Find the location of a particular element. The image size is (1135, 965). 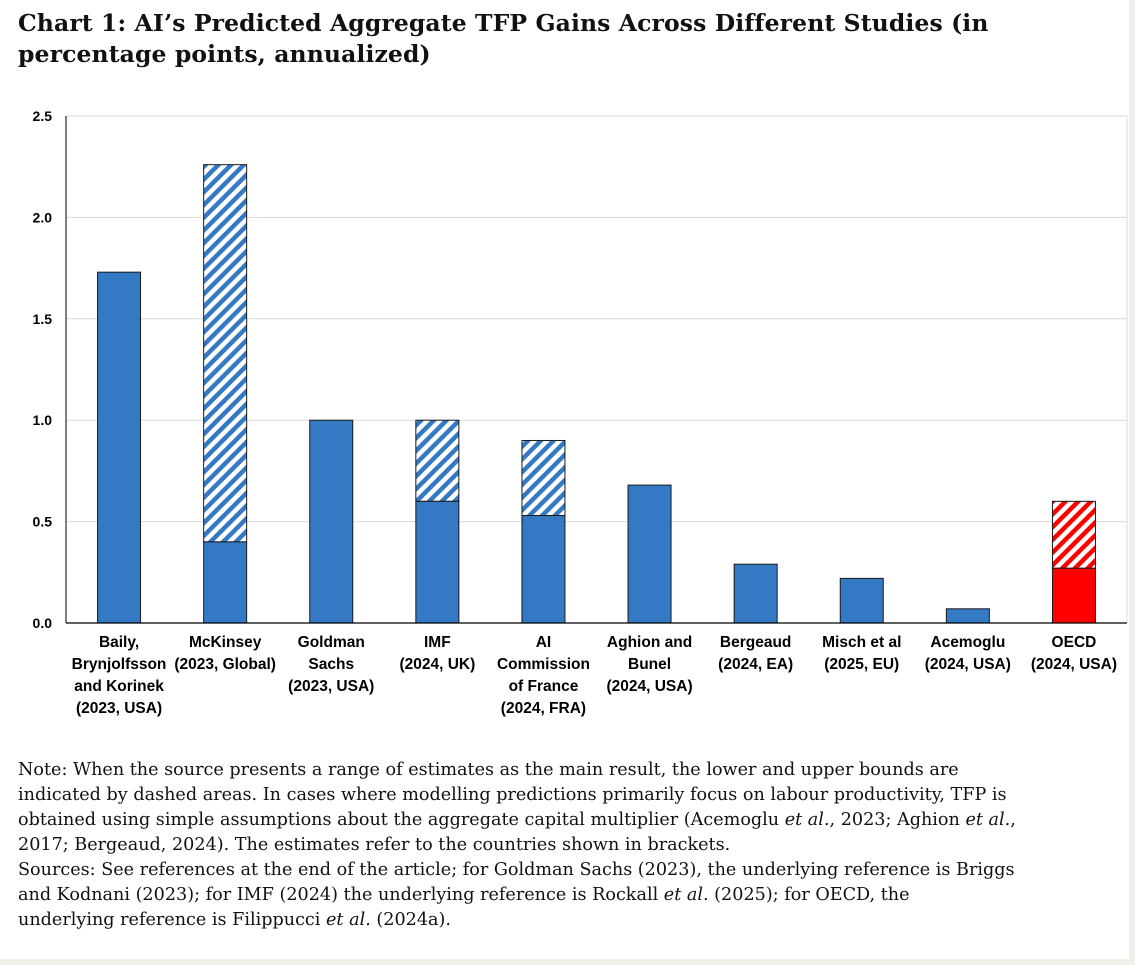

y-tick-label: 2.5 is located at coordinates (43, 116).